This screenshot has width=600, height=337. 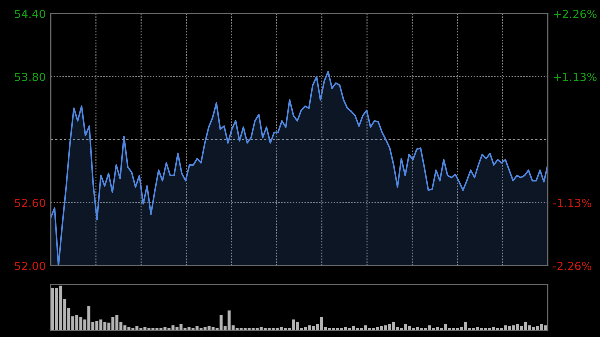 I want to click on y2-tick-label: -2.26%, so click(x=572, y=266).